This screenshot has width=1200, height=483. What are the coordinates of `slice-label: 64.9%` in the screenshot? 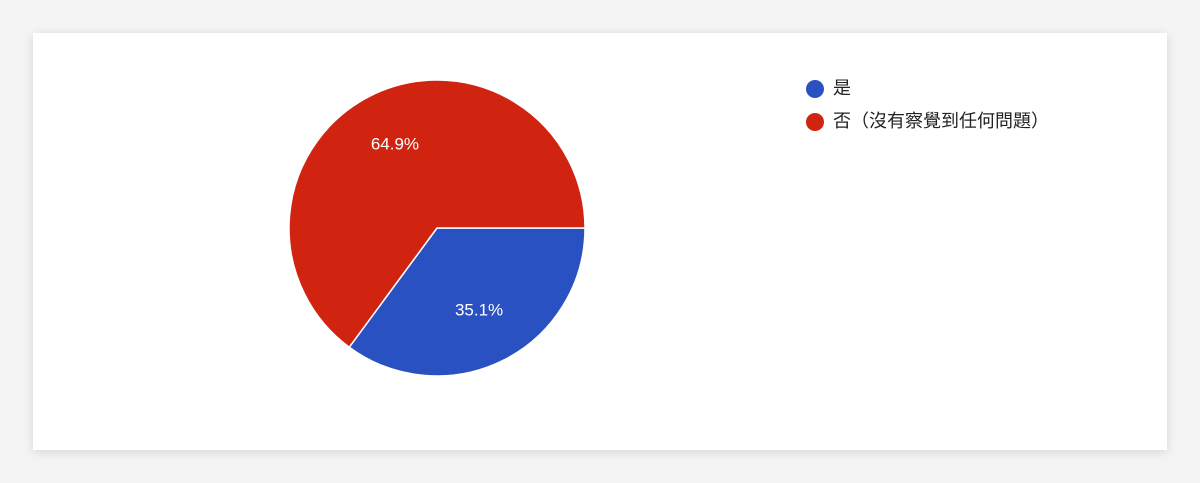 It's located at (395, 143).